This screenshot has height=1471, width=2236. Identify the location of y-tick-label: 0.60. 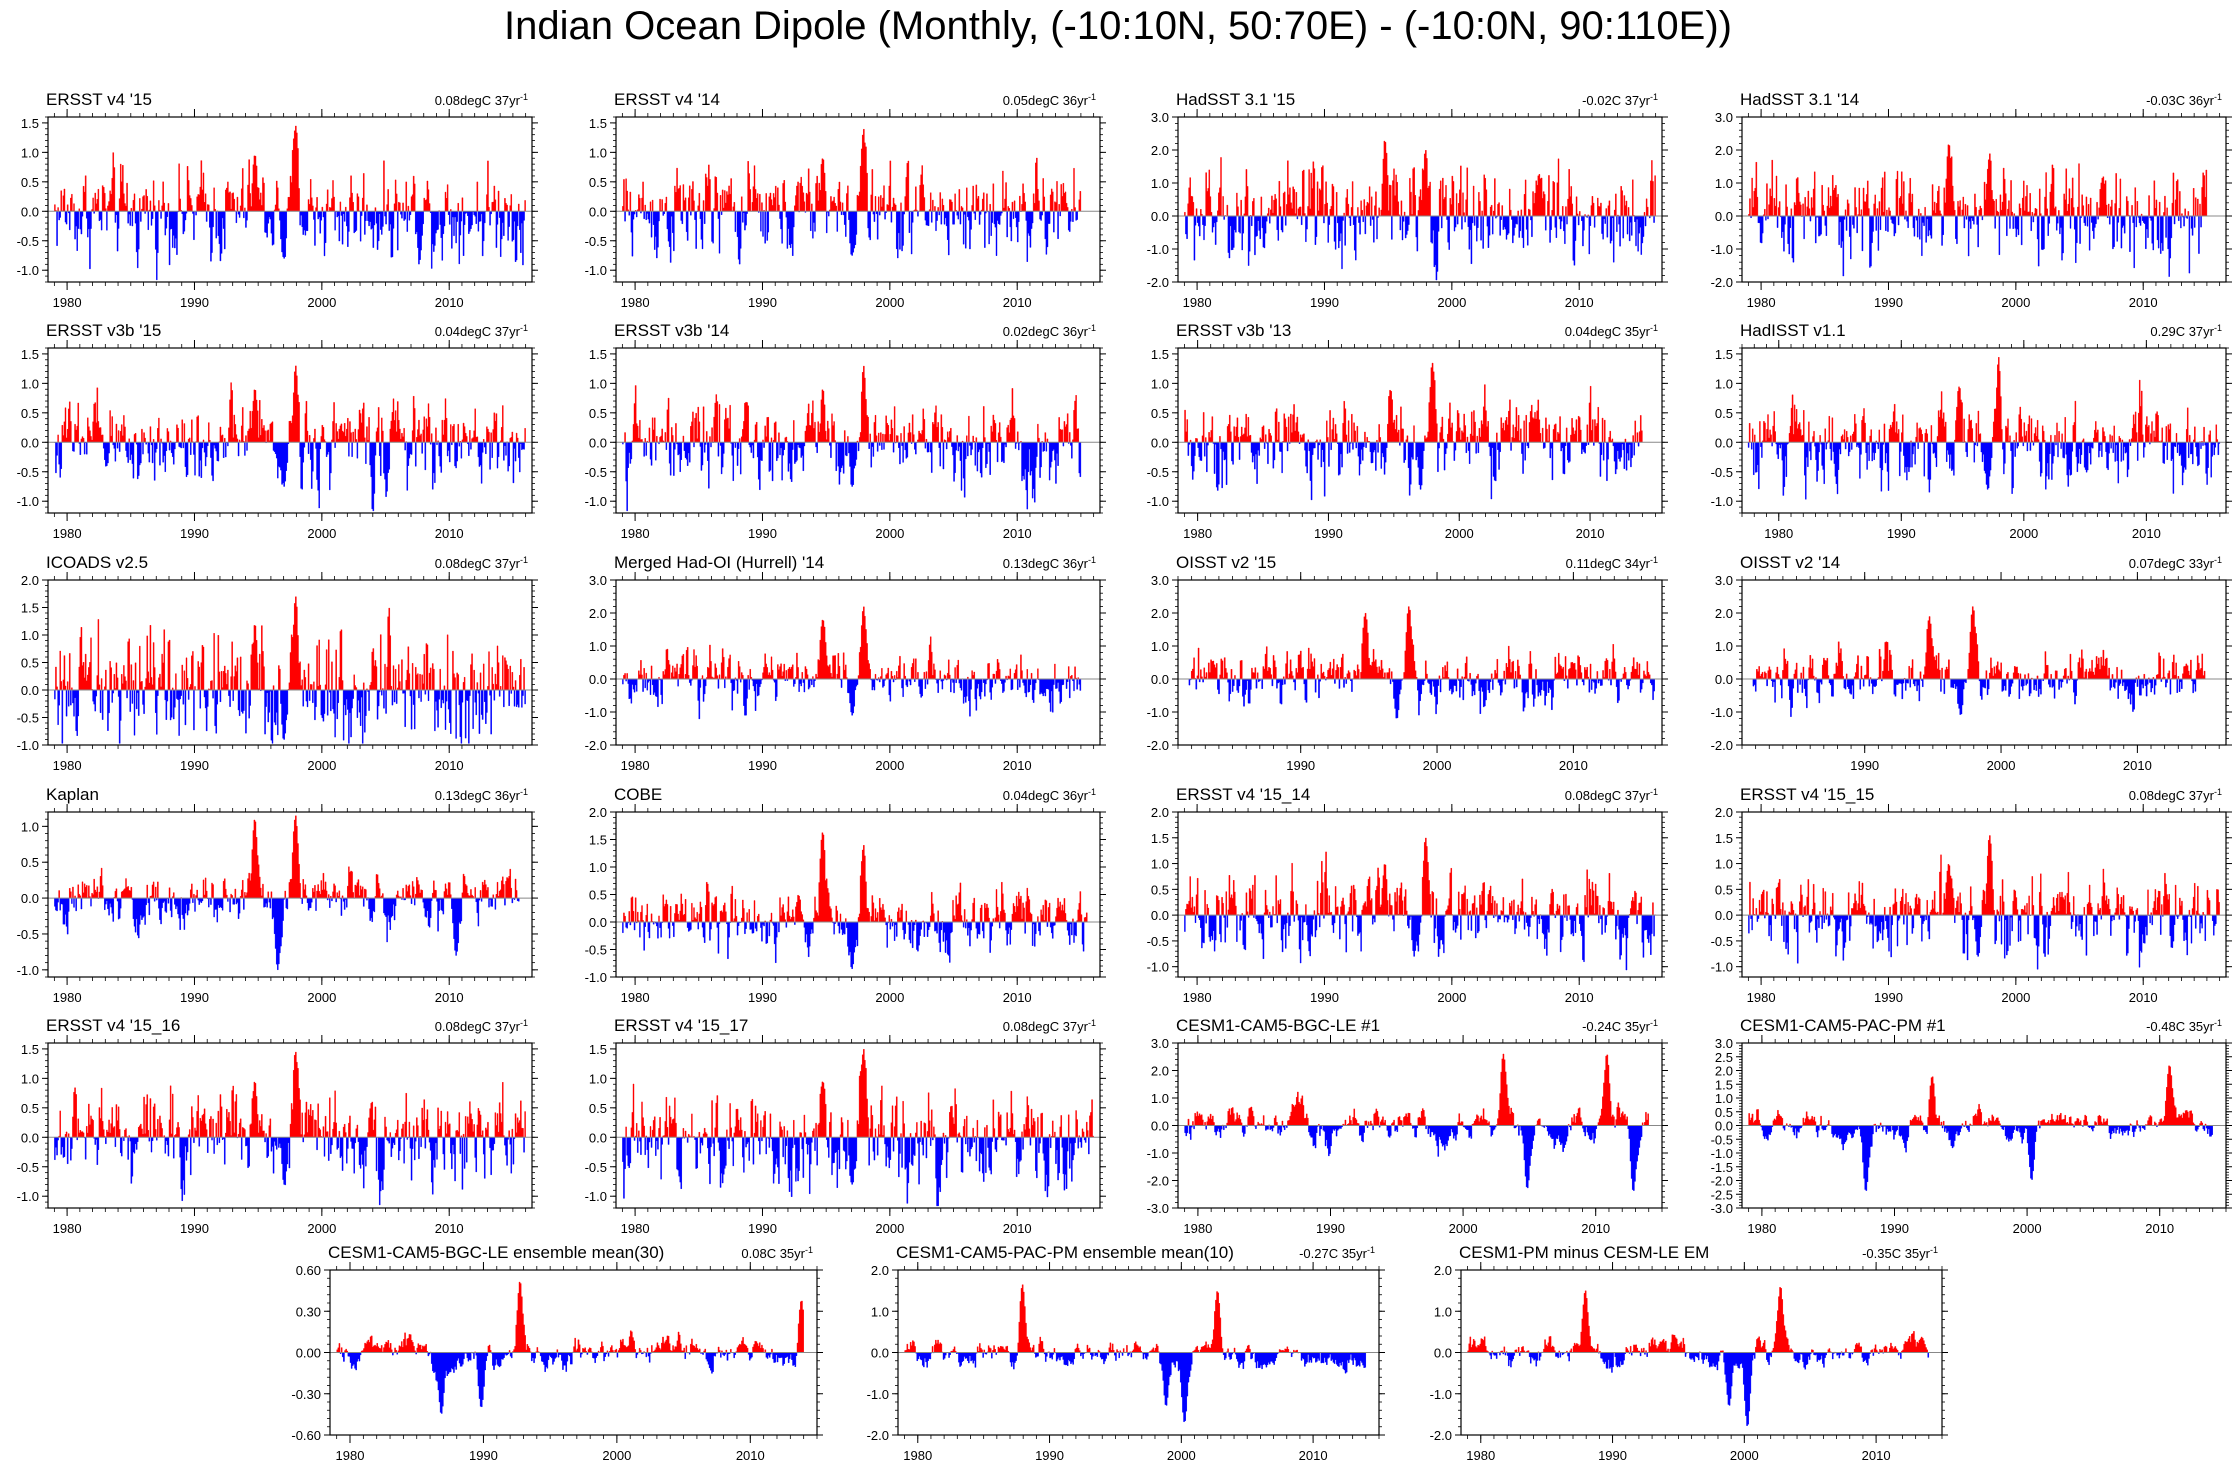
(308, 1270).